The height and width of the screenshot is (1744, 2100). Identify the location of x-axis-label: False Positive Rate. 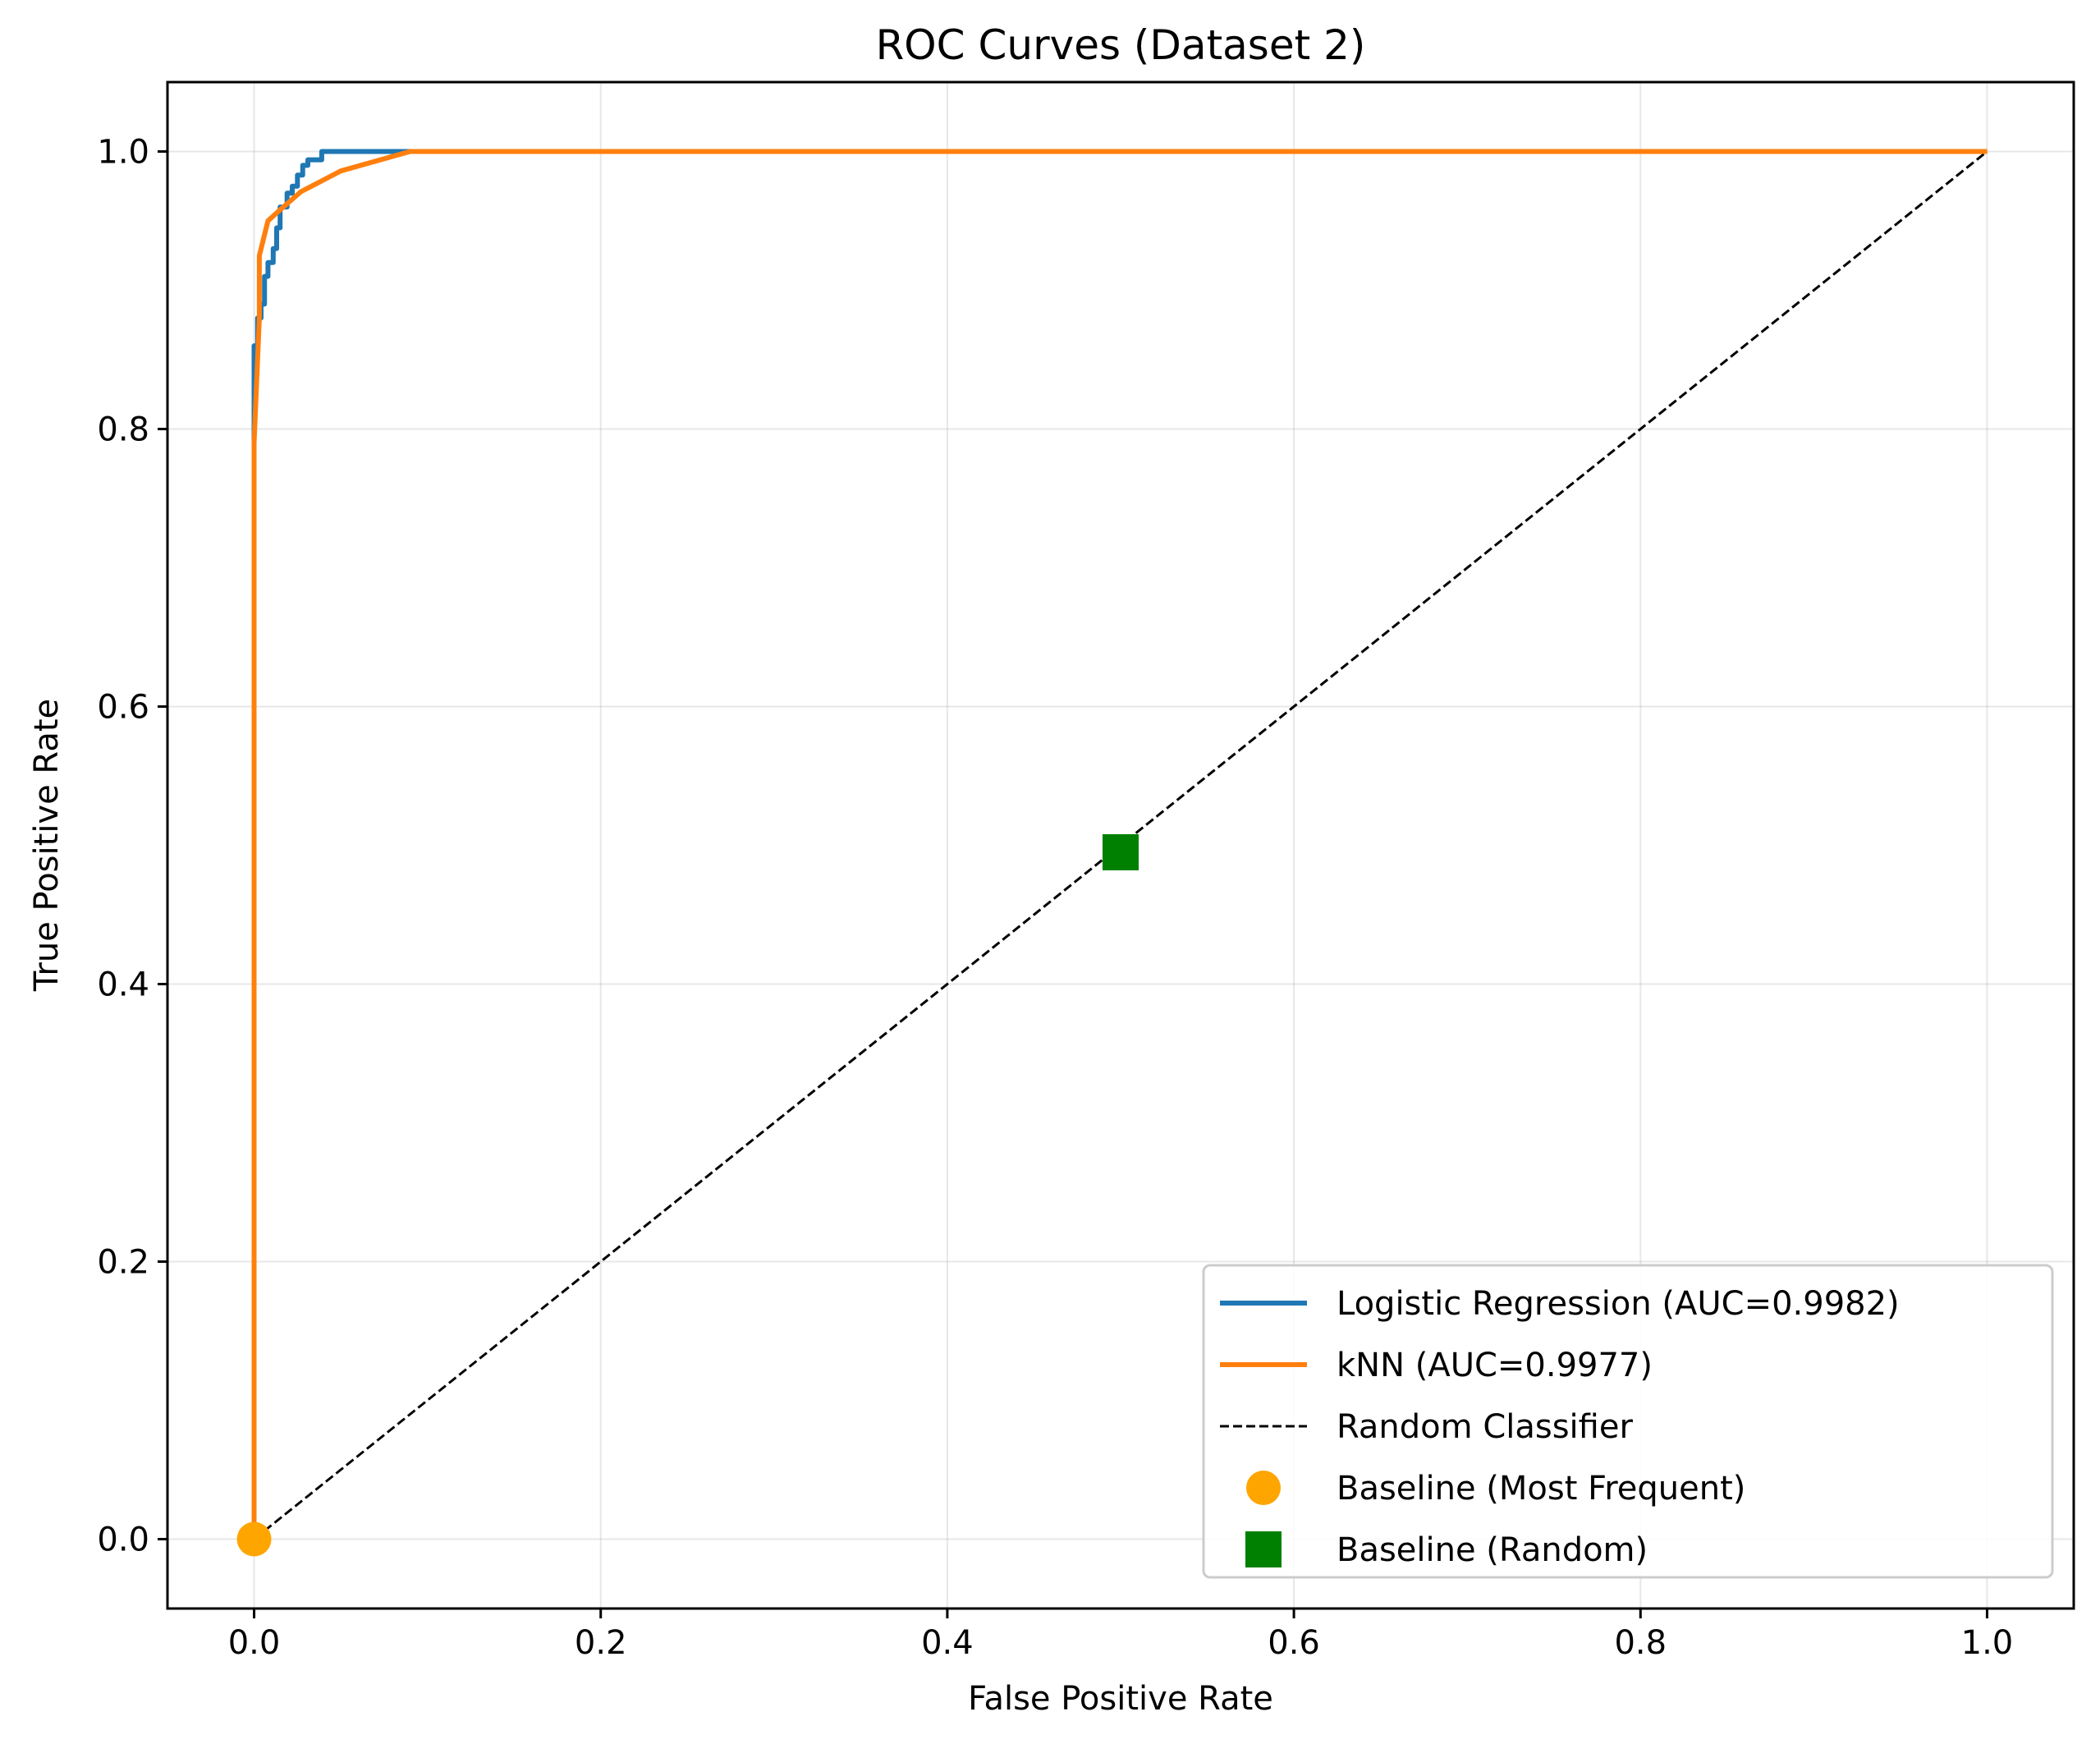
(1120, 1699).